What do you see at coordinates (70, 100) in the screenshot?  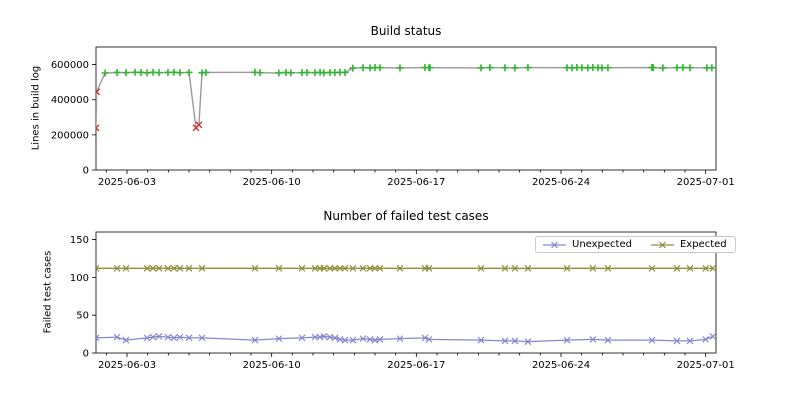 I see `y-tick-label: 400000` at bounding box center [70, 100].